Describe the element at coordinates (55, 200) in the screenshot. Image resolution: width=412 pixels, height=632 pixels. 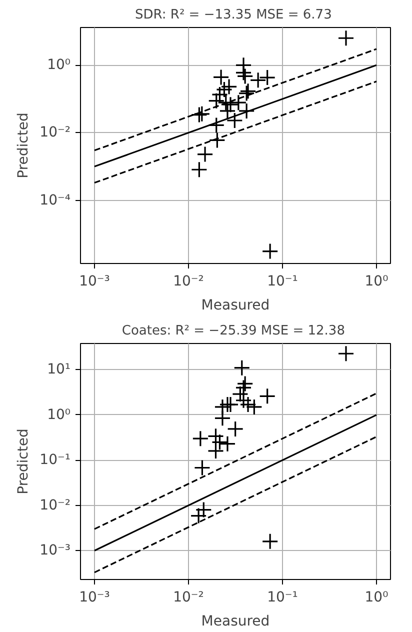
I see `y-tick-label: 10⁻⁴` at that location.